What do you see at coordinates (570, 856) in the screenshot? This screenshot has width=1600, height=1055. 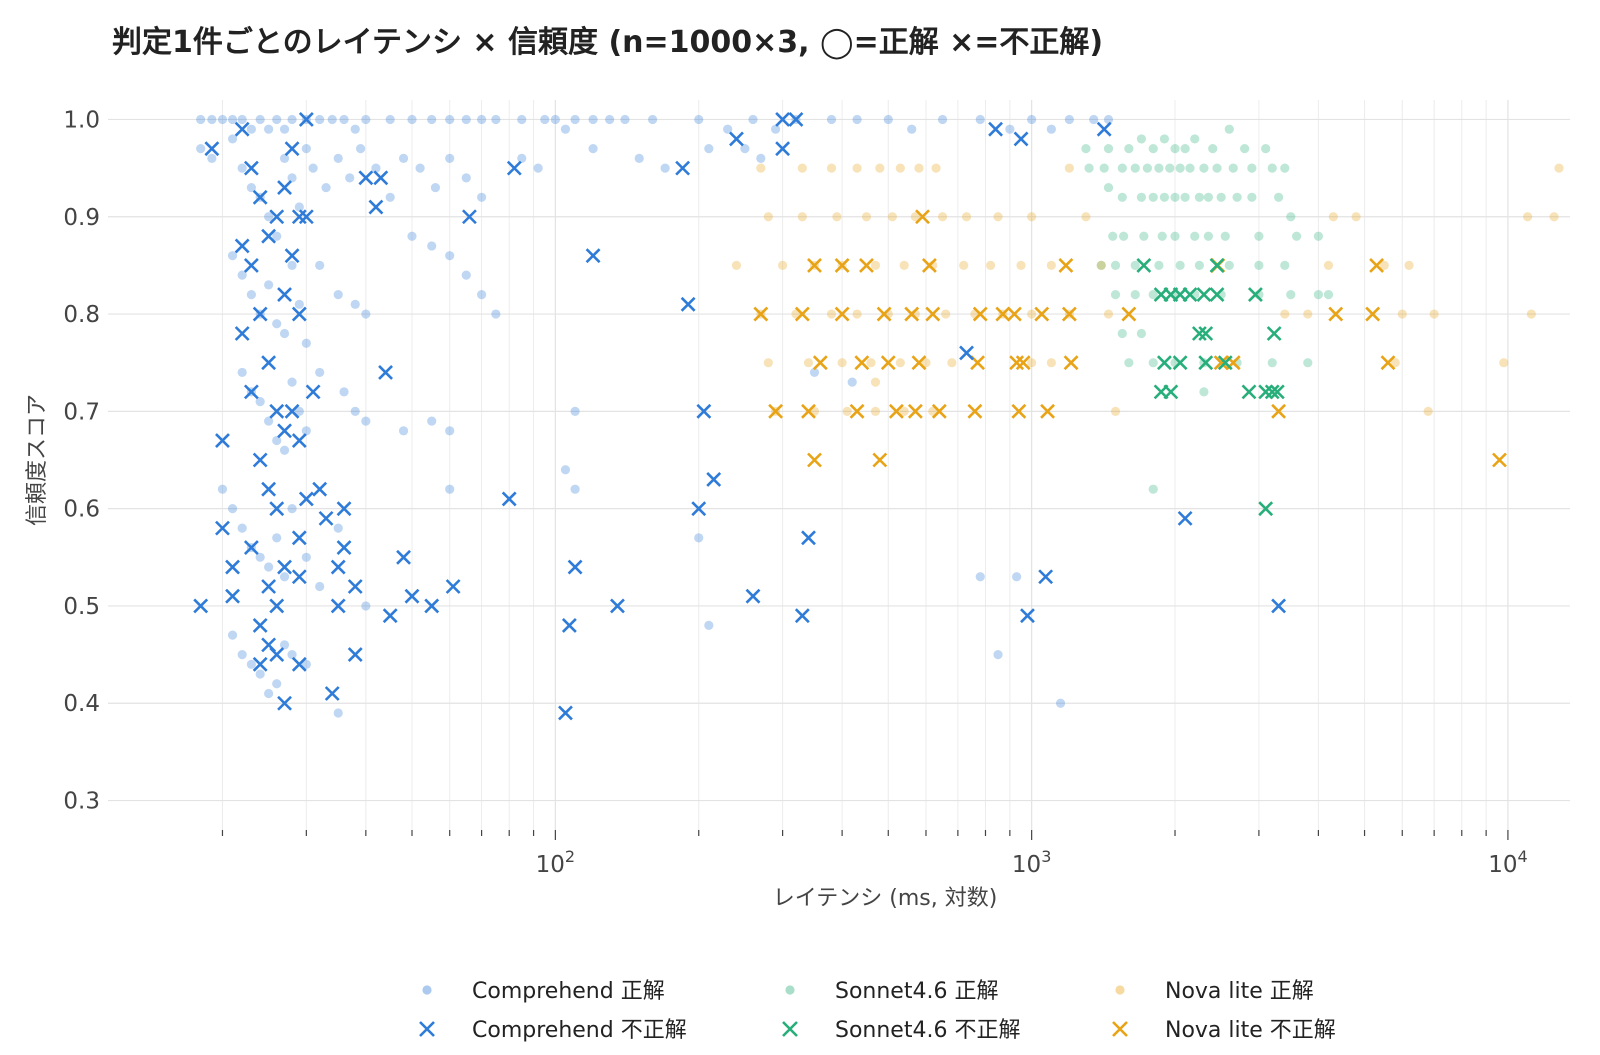 I see `x-tick-exponent: 2` at bounding box center [570, 856].